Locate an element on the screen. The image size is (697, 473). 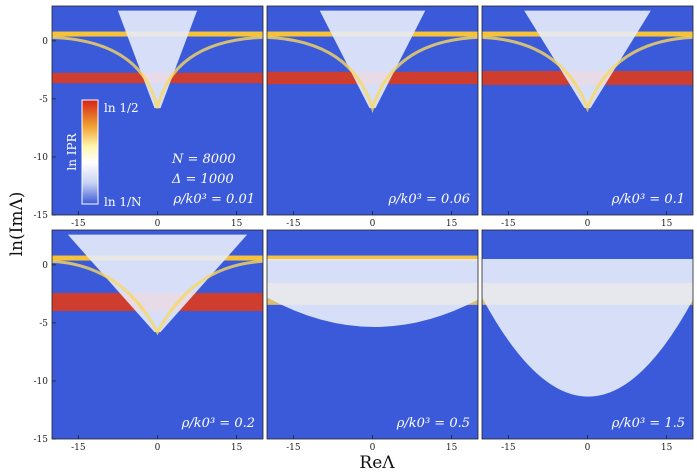
colorbar-gradient is located at coordinates (90, 152).